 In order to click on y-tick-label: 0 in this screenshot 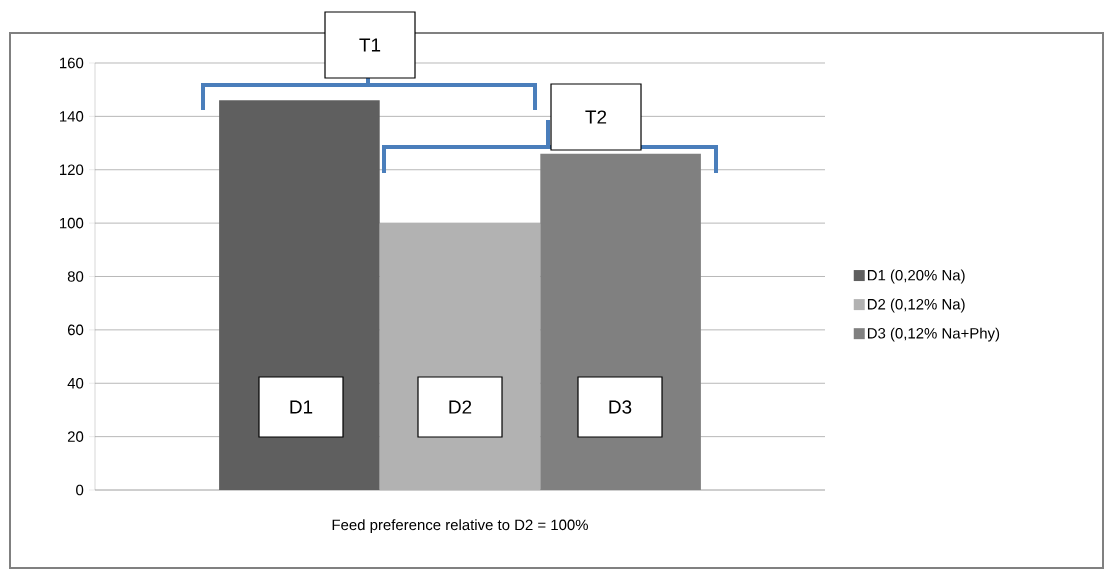, I will do `click(80, 490)`.